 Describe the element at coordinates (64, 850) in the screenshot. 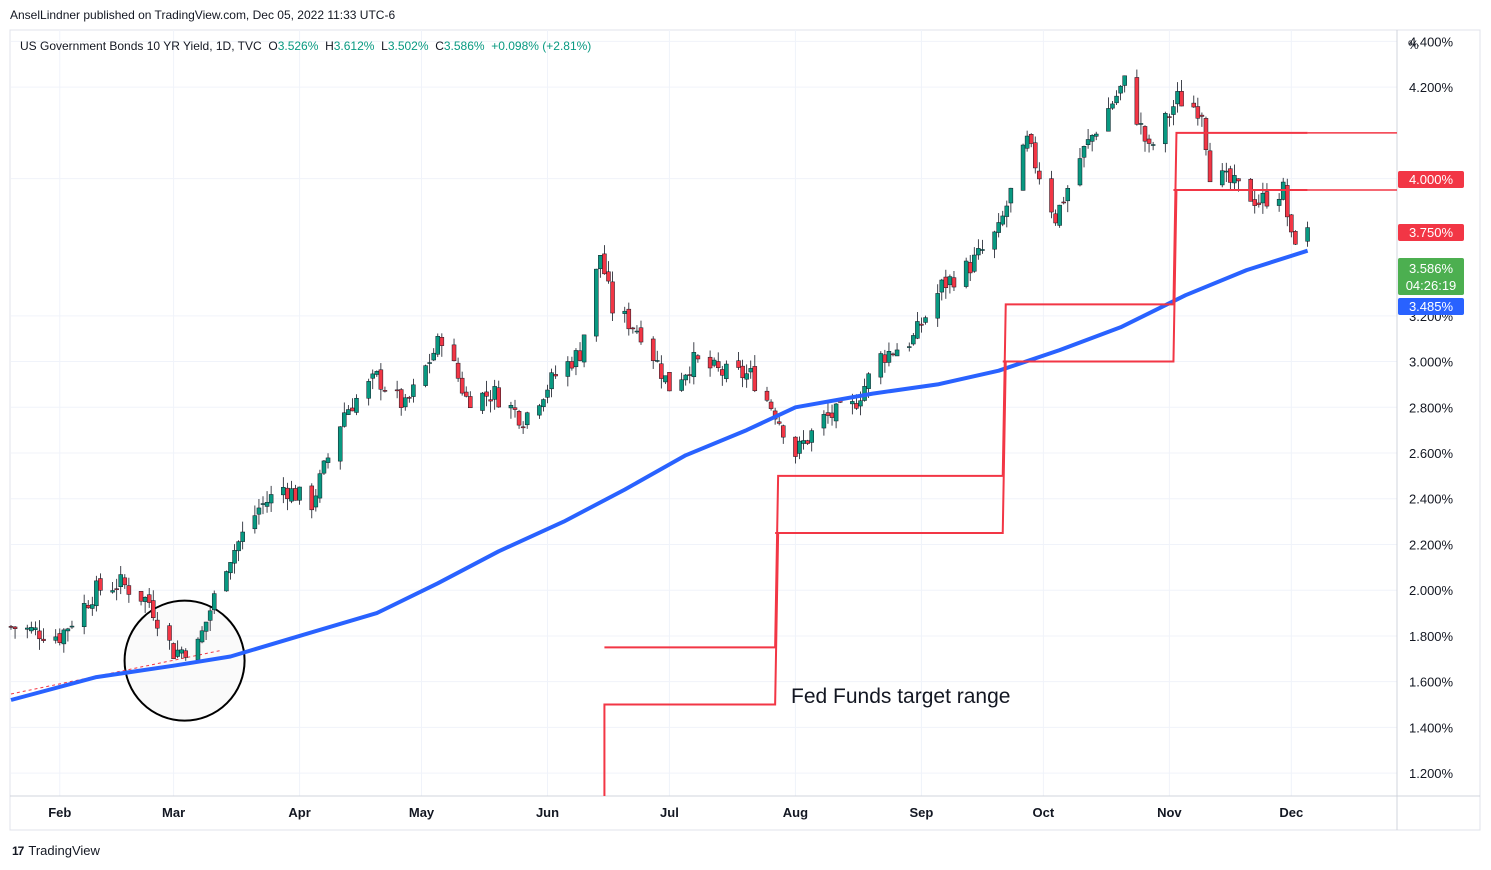

I see `brand-name: TradingView` at that location.